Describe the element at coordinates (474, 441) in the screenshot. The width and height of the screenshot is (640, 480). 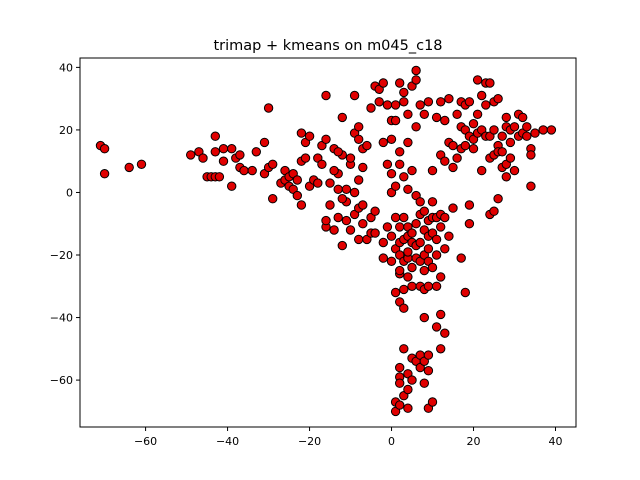
I see `x-tick-label: 20` at that location.